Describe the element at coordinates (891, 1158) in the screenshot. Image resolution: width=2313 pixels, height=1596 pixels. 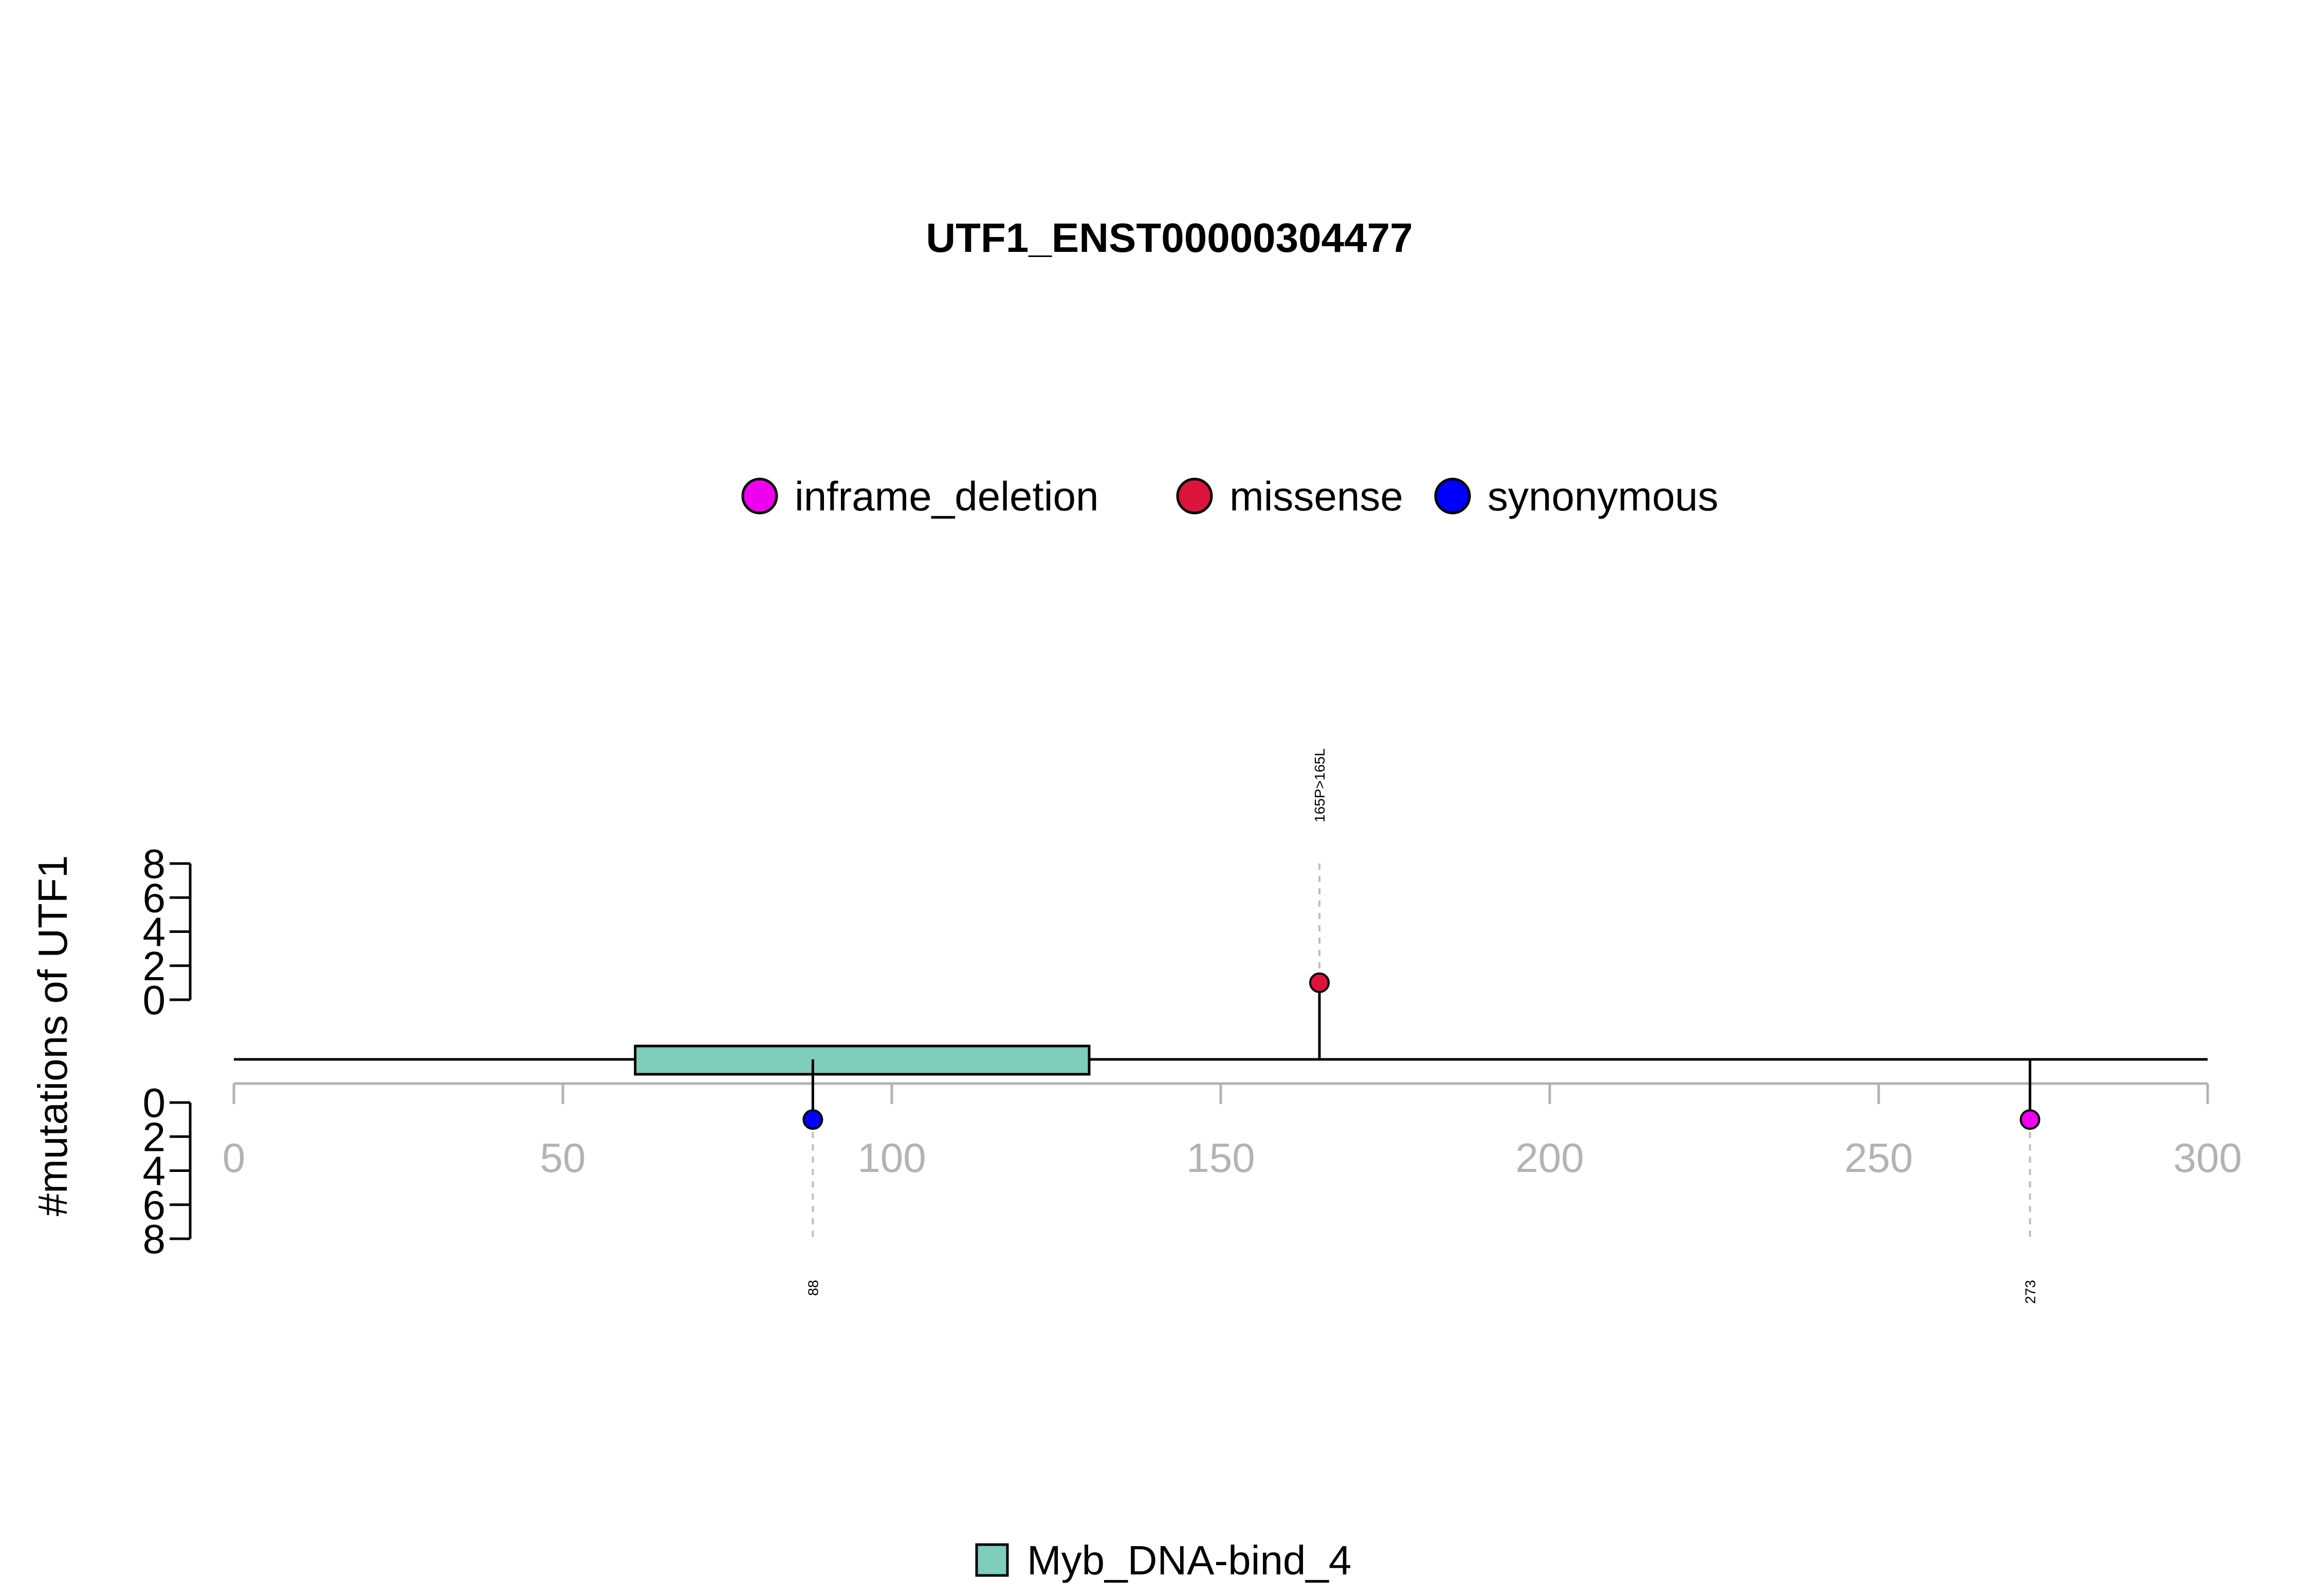
I see `x-tick-label: 100` at that location.